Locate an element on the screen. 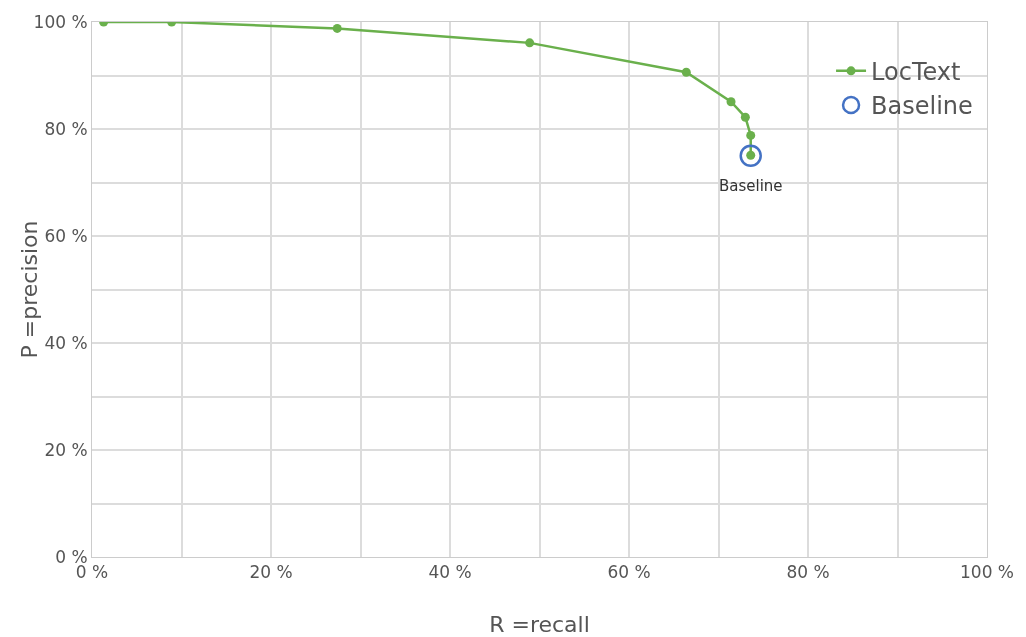 The height and width of the screenshot is (637, 1026). x-tick-label: 80 % is located at coordinates (808, 572).